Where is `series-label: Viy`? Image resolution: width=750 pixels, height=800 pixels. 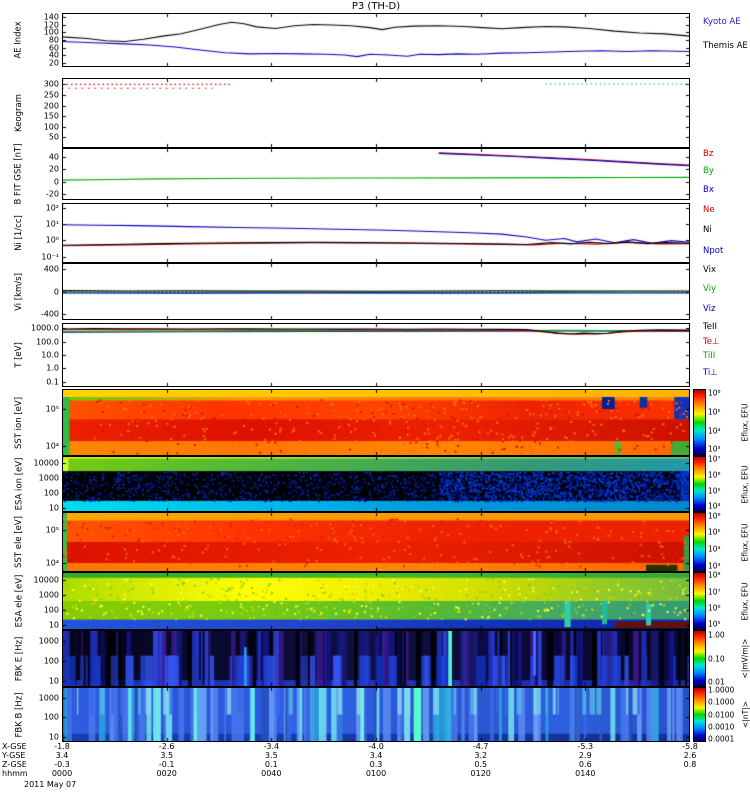
series-label: Viy is located at coordinates (710, 288).